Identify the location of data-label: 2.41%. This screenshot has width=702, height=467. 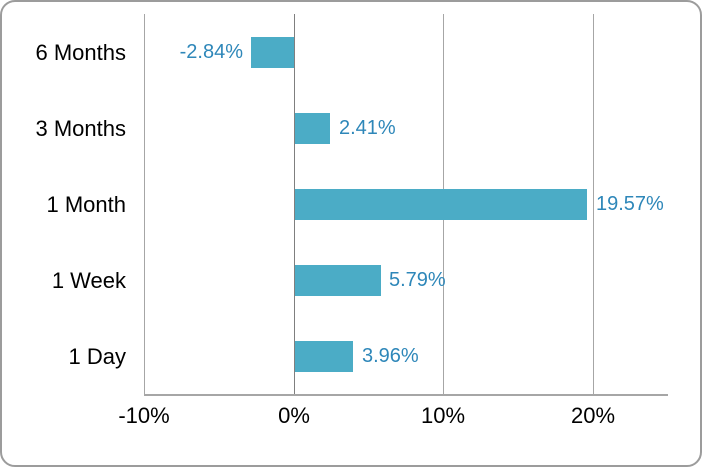
(367, 128).